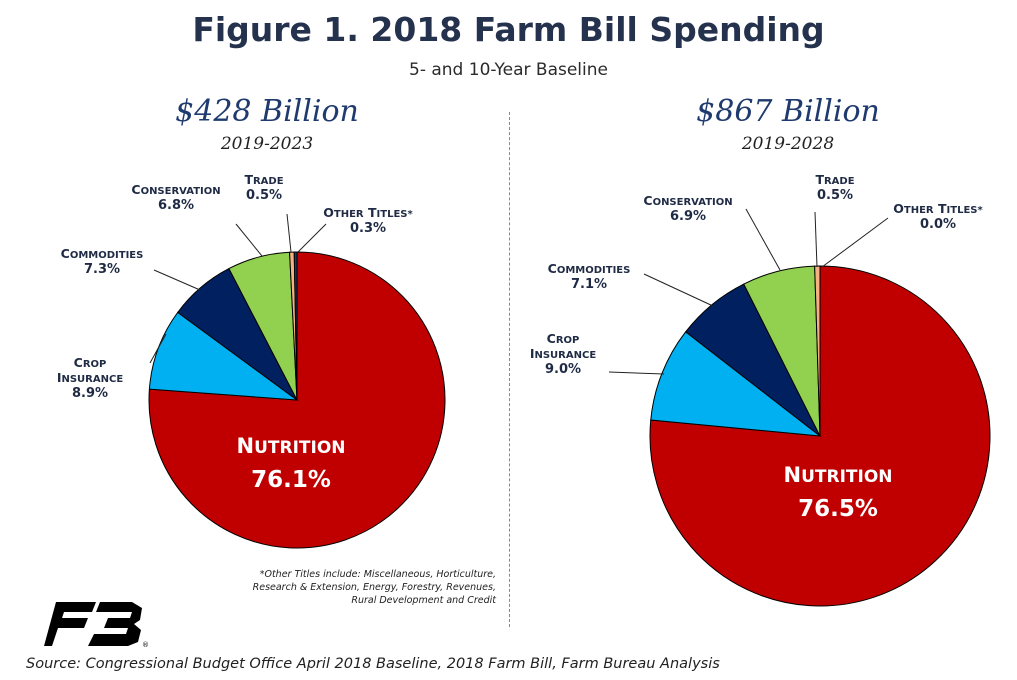  Describe the element at coordinates (834, 179) in the screenshot. I see `right-label-trade-text: TRADE` at that location.